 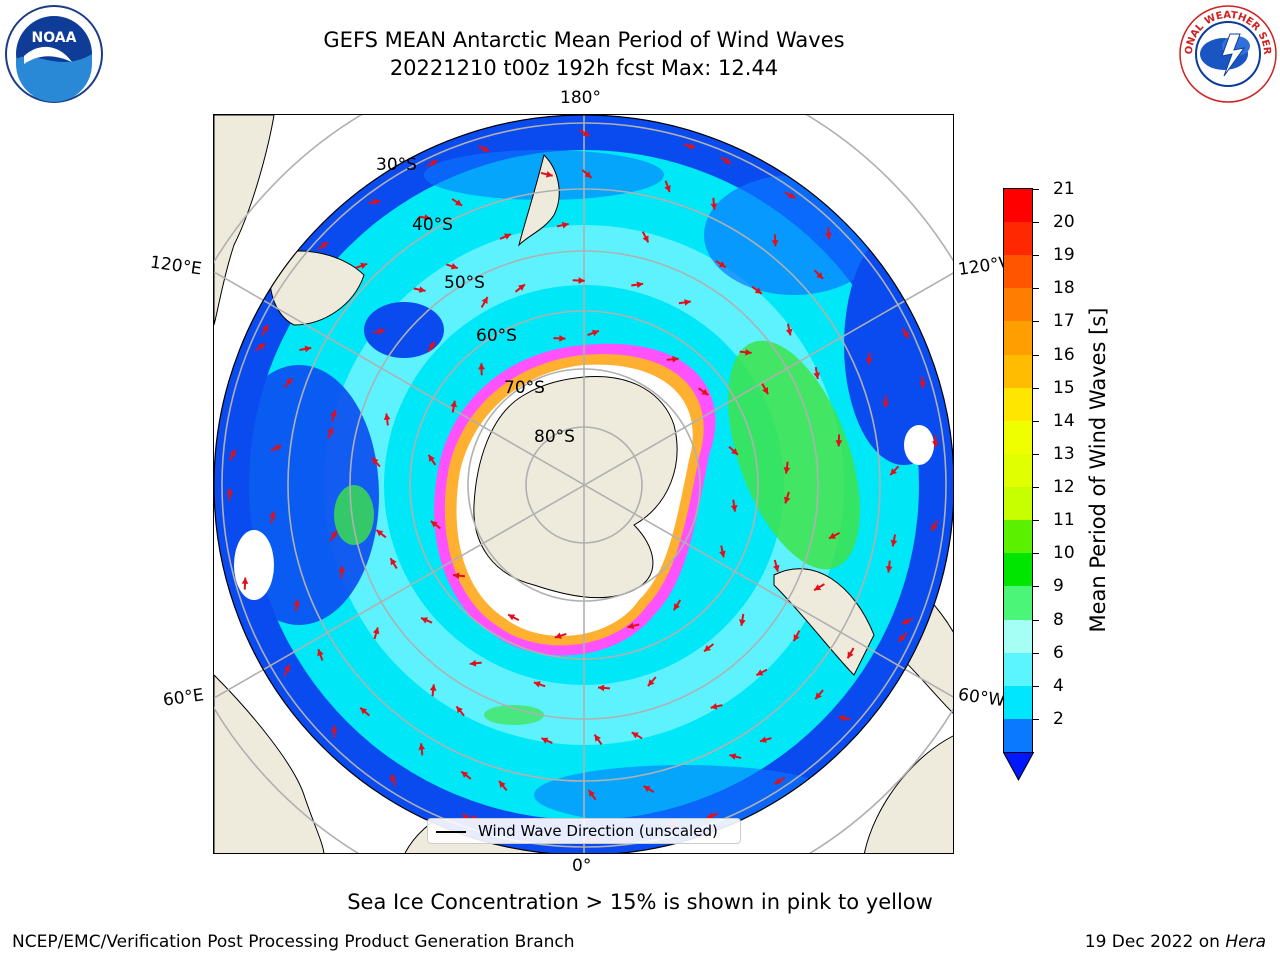 What do you see at coordinates (1058, 652) in the screenshot?
I see `colorbar-tick-label: 6` at bounding box center [1058, 652].